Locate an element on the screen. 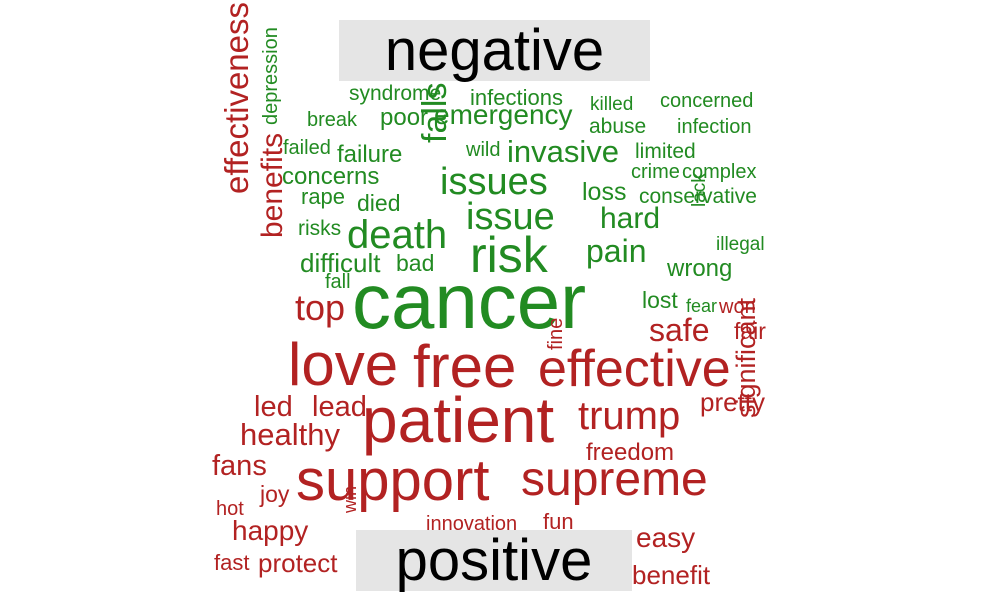 Image resolution: width=991 pixels, height=612 pixels. word-negative-death: death is located at coordinates (397, 235).